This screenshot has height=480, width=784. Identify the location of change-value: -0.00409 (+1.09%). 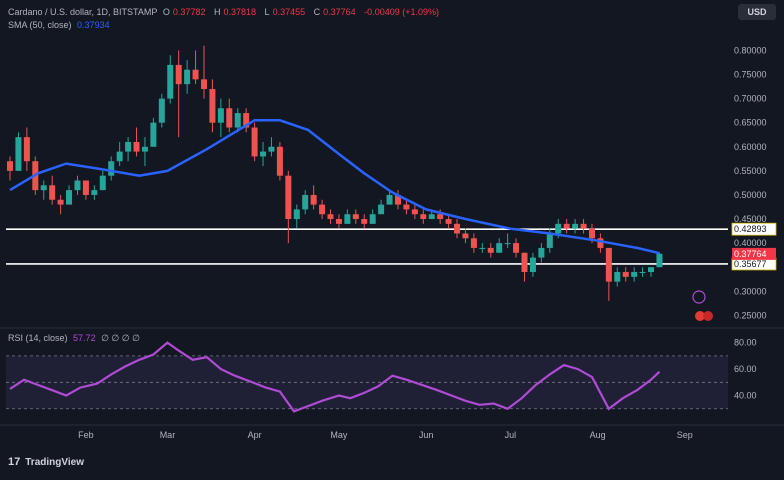
(401, 12).